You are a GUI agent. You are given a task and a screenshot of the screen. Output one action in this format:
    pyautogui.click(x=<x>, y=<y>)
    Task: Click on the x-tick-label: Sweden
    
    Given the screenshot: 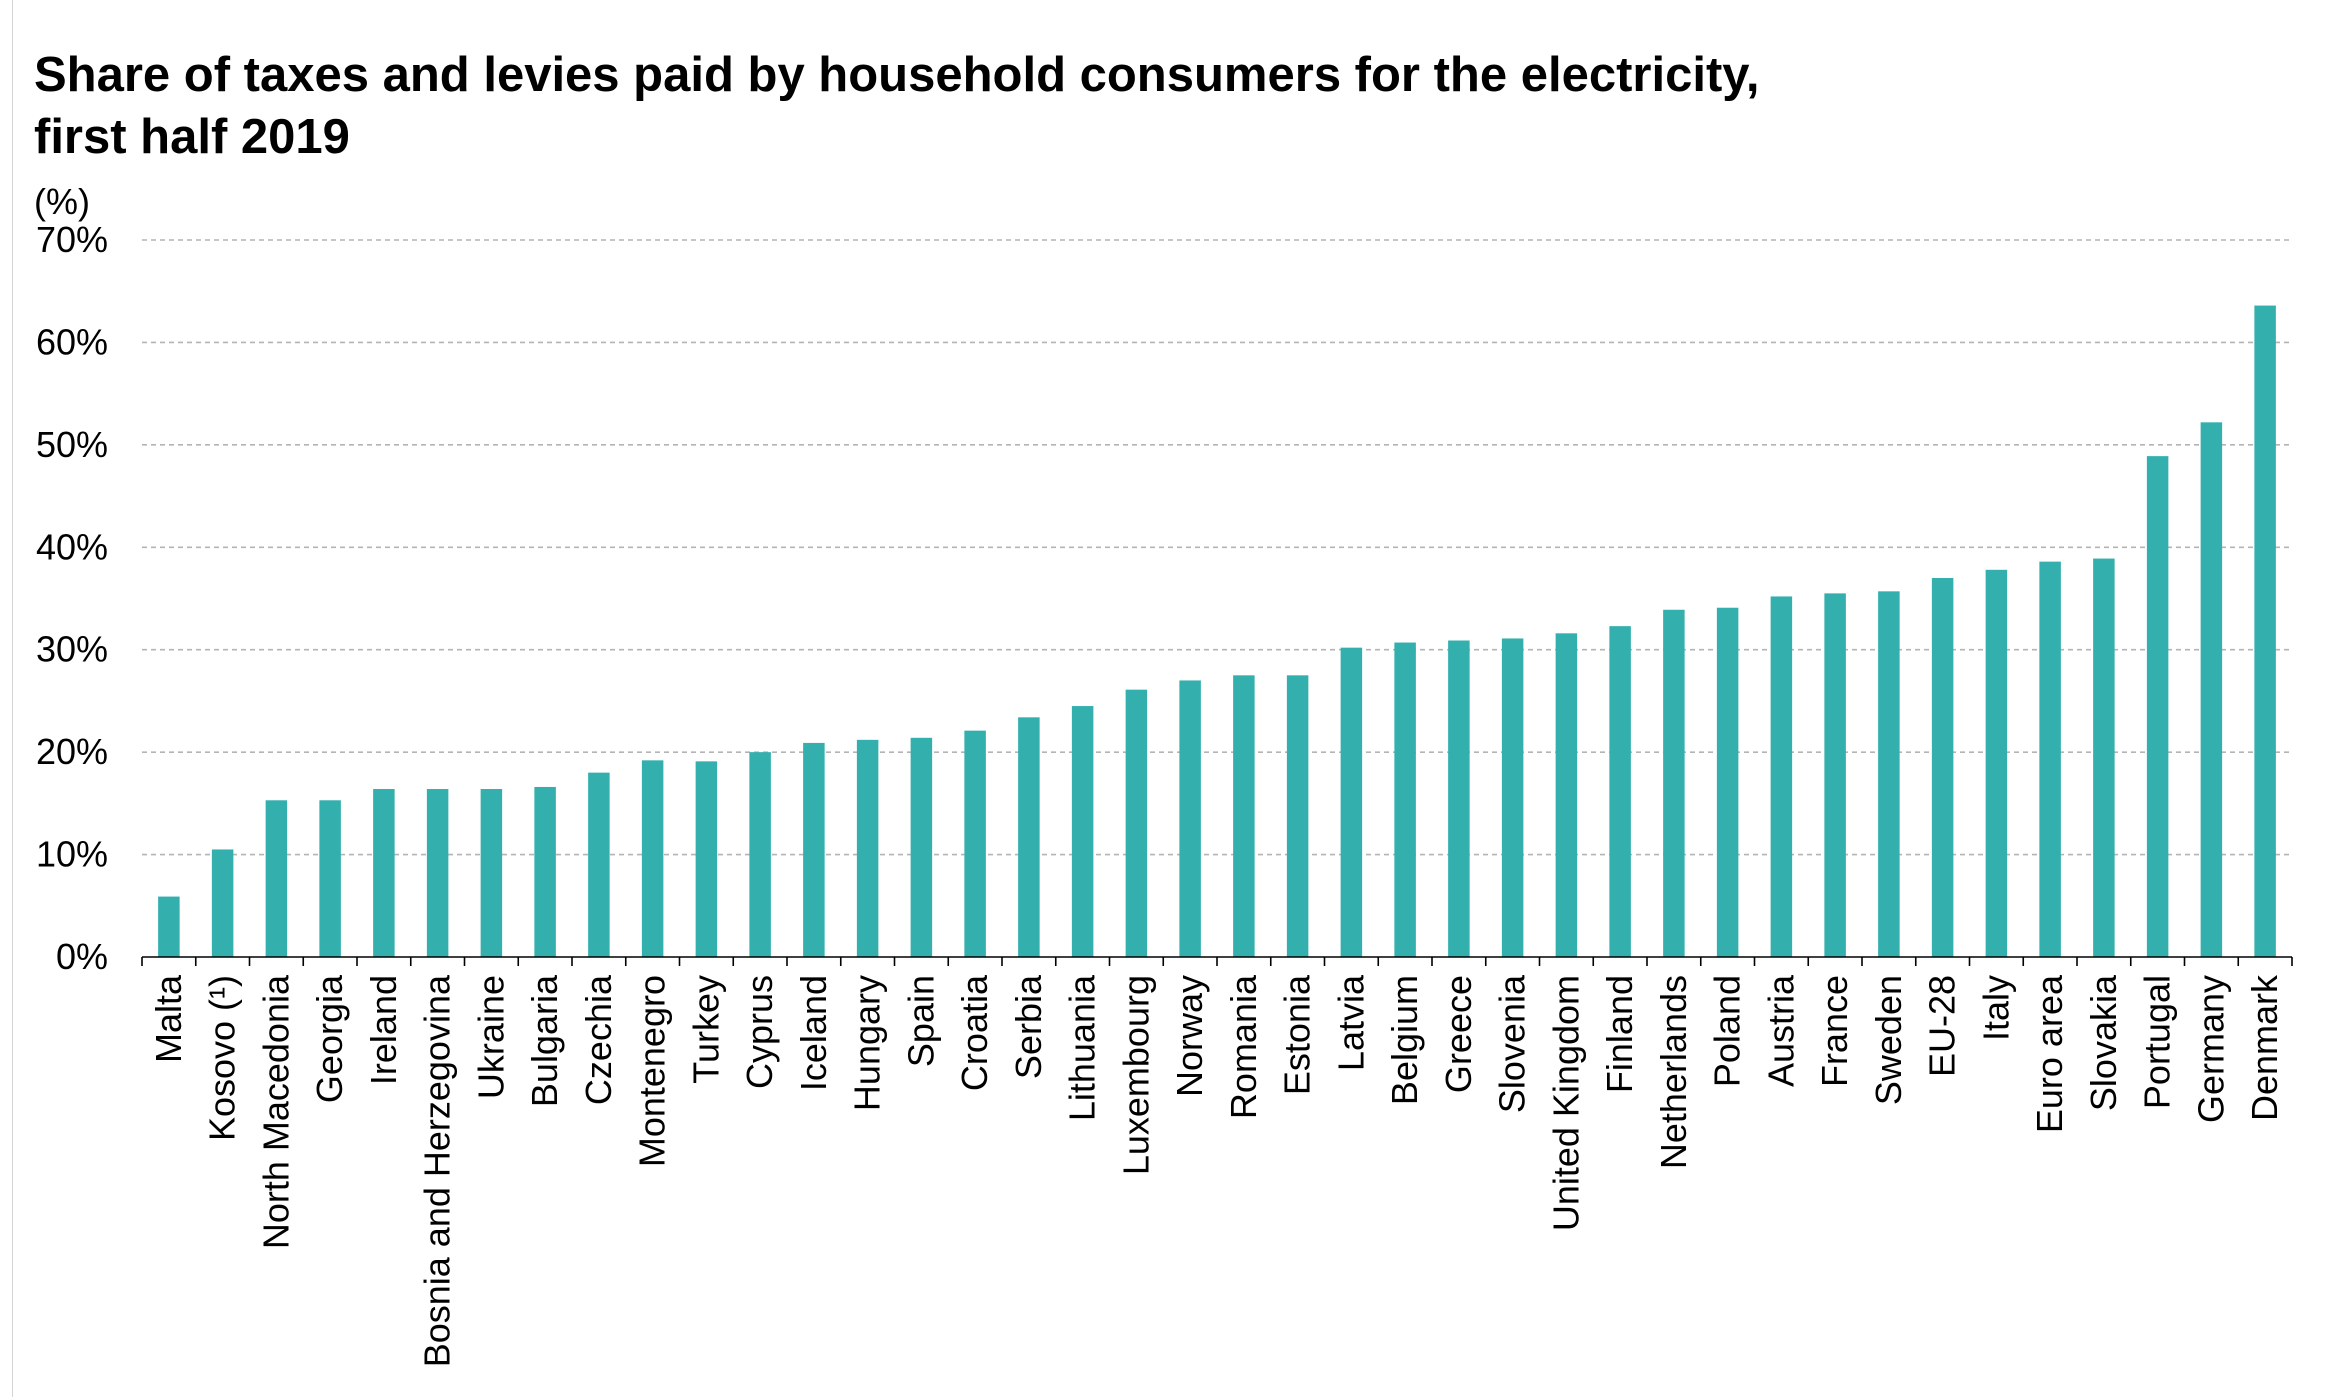 What is the action you would take?
    pyautogui.click(x=1888, y=1040)
    